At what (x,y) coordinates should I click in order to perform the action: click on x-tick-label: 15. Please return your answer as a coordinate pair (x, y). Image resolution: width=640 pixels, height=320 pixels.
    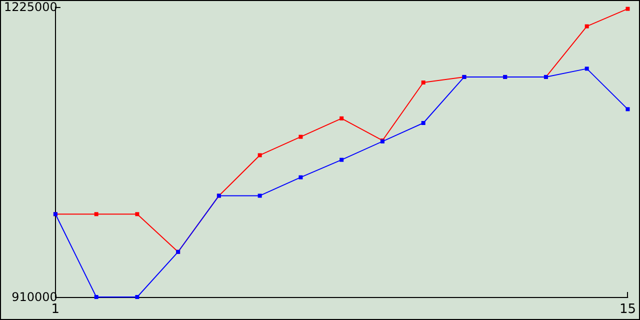
    Looking at the image, I should click on (627, 309).